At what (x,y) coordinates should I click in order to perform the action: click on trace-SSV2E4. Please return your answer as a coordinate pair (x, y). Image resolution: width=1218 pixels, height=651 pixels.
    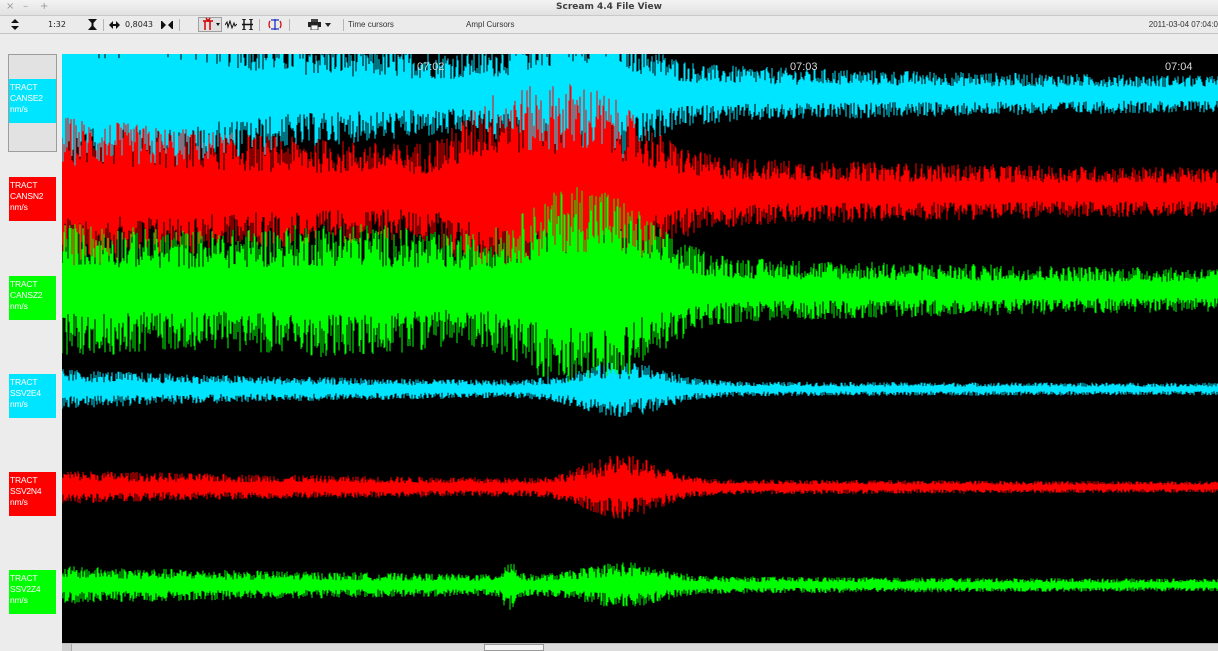
    Looking at the image, I should click on (640, 389).